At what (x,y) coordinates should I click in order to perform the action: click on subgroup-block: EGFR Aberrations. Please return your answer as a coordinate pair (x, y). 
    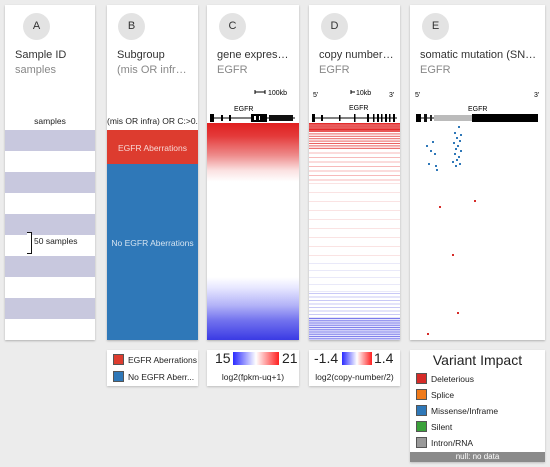
    Looking at the image, I should click on (152, 147).